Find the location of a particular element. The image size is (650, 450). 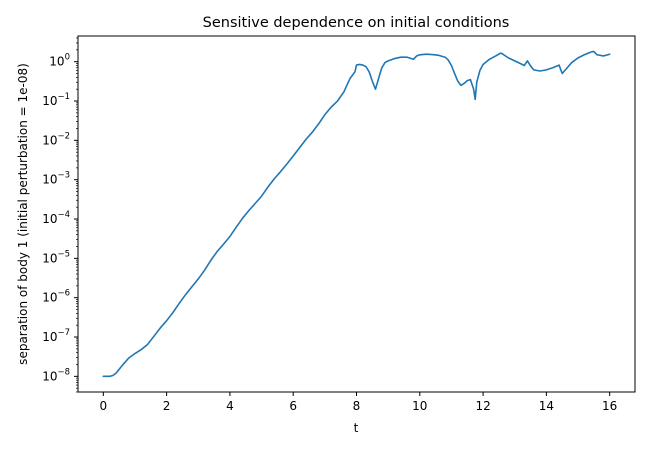

y-tick-label: 10⁻⁷ is located at coordinates (56, 336).